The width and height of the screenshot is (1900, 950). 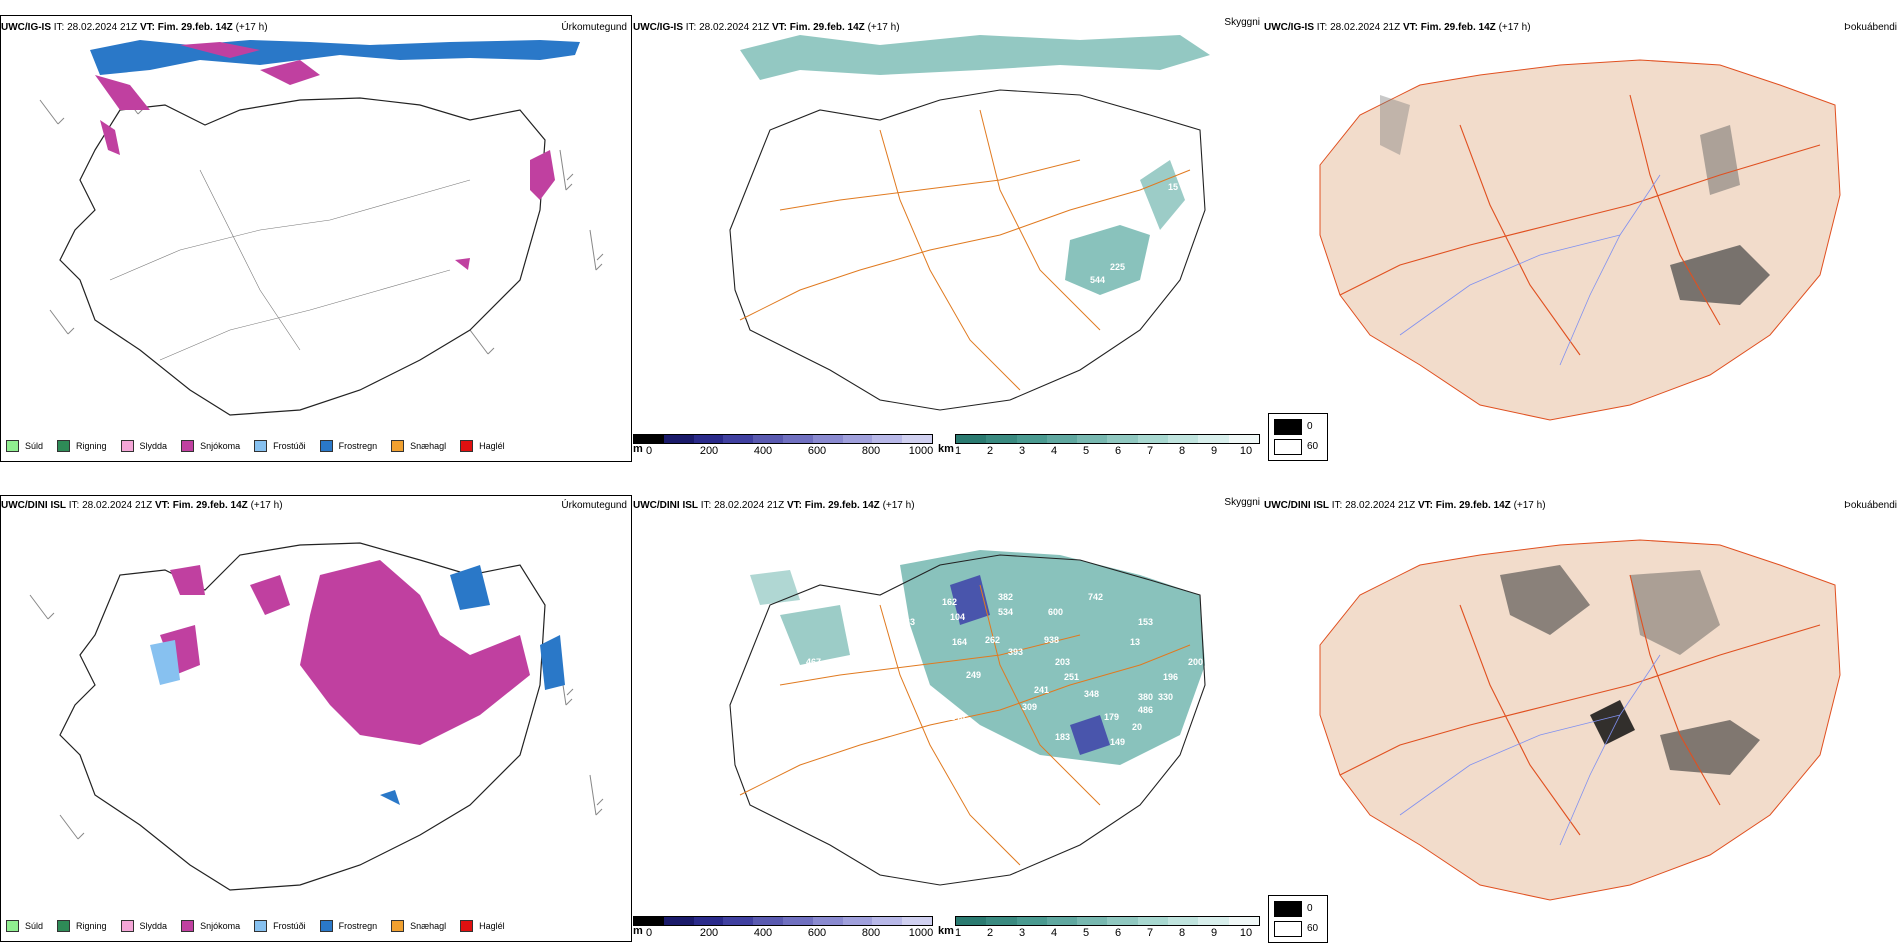 I want to click on cloud-label: 149, so click(x=1117, y=742).